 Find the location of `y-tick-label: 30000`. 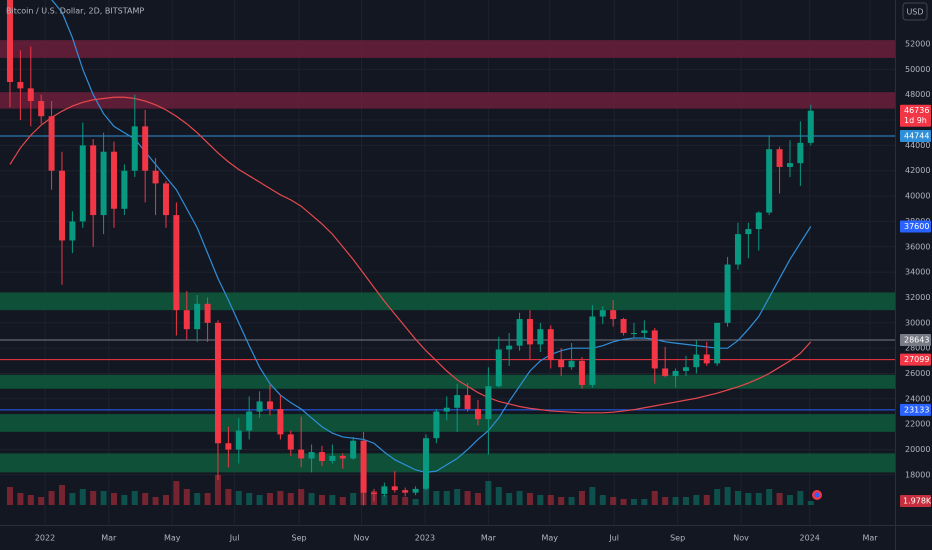

y-tick-label: 30000 is located at coordinates (917, 322).